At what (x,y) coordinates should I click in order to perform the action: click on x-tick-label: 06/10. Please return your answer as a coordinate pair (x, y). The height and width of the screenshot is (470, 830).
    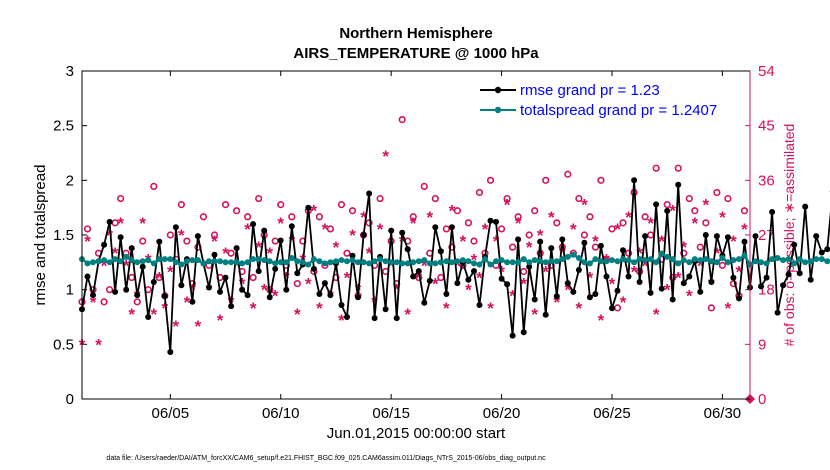
    Looking at the image, I should click on (281, 413).